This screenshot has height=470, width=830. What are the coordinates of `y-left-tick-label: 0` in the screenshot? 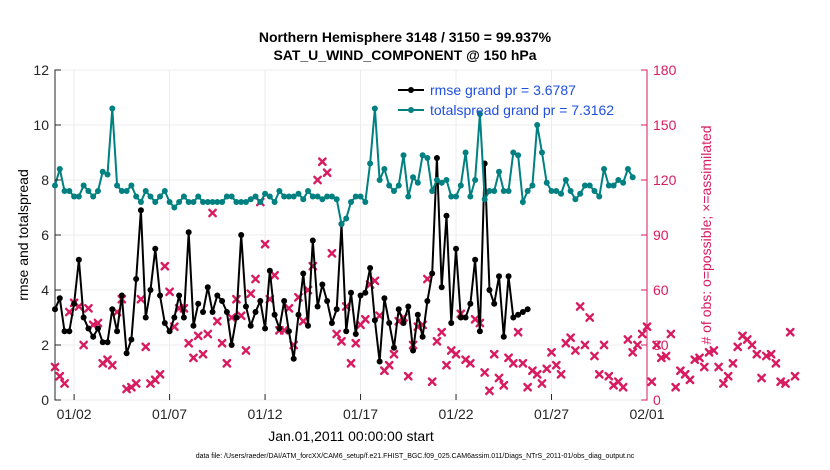 It's located at (45, 400).